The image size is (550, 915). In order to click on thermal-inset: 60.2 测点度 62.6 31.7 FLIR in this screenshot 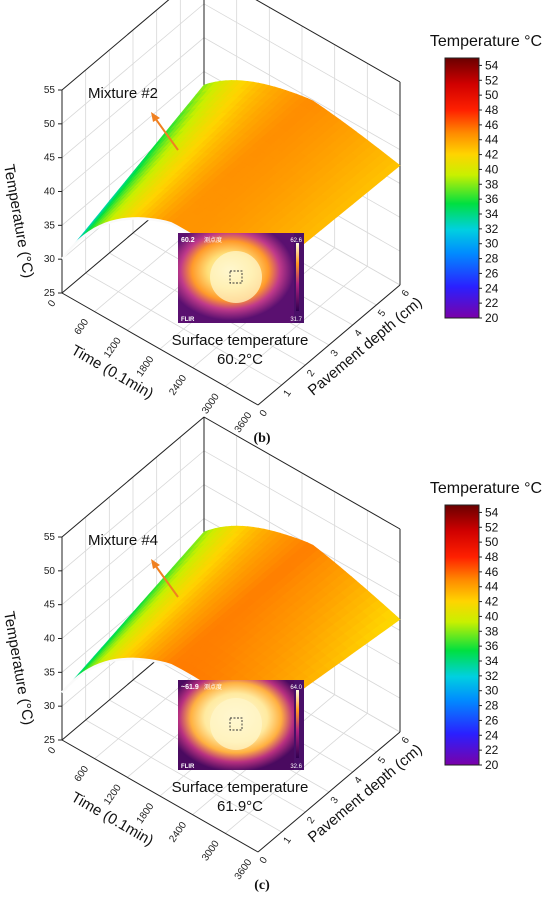, I will do `click(241, 278)`.